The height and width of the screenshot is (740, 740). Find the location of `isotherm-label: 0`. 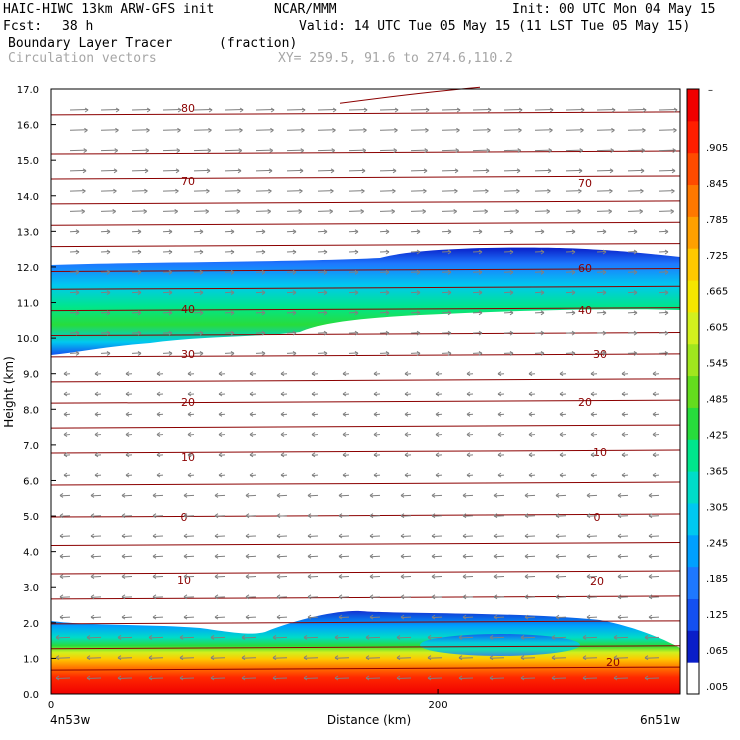

isotherm-label: 0 is located at coordinates (597, 517).